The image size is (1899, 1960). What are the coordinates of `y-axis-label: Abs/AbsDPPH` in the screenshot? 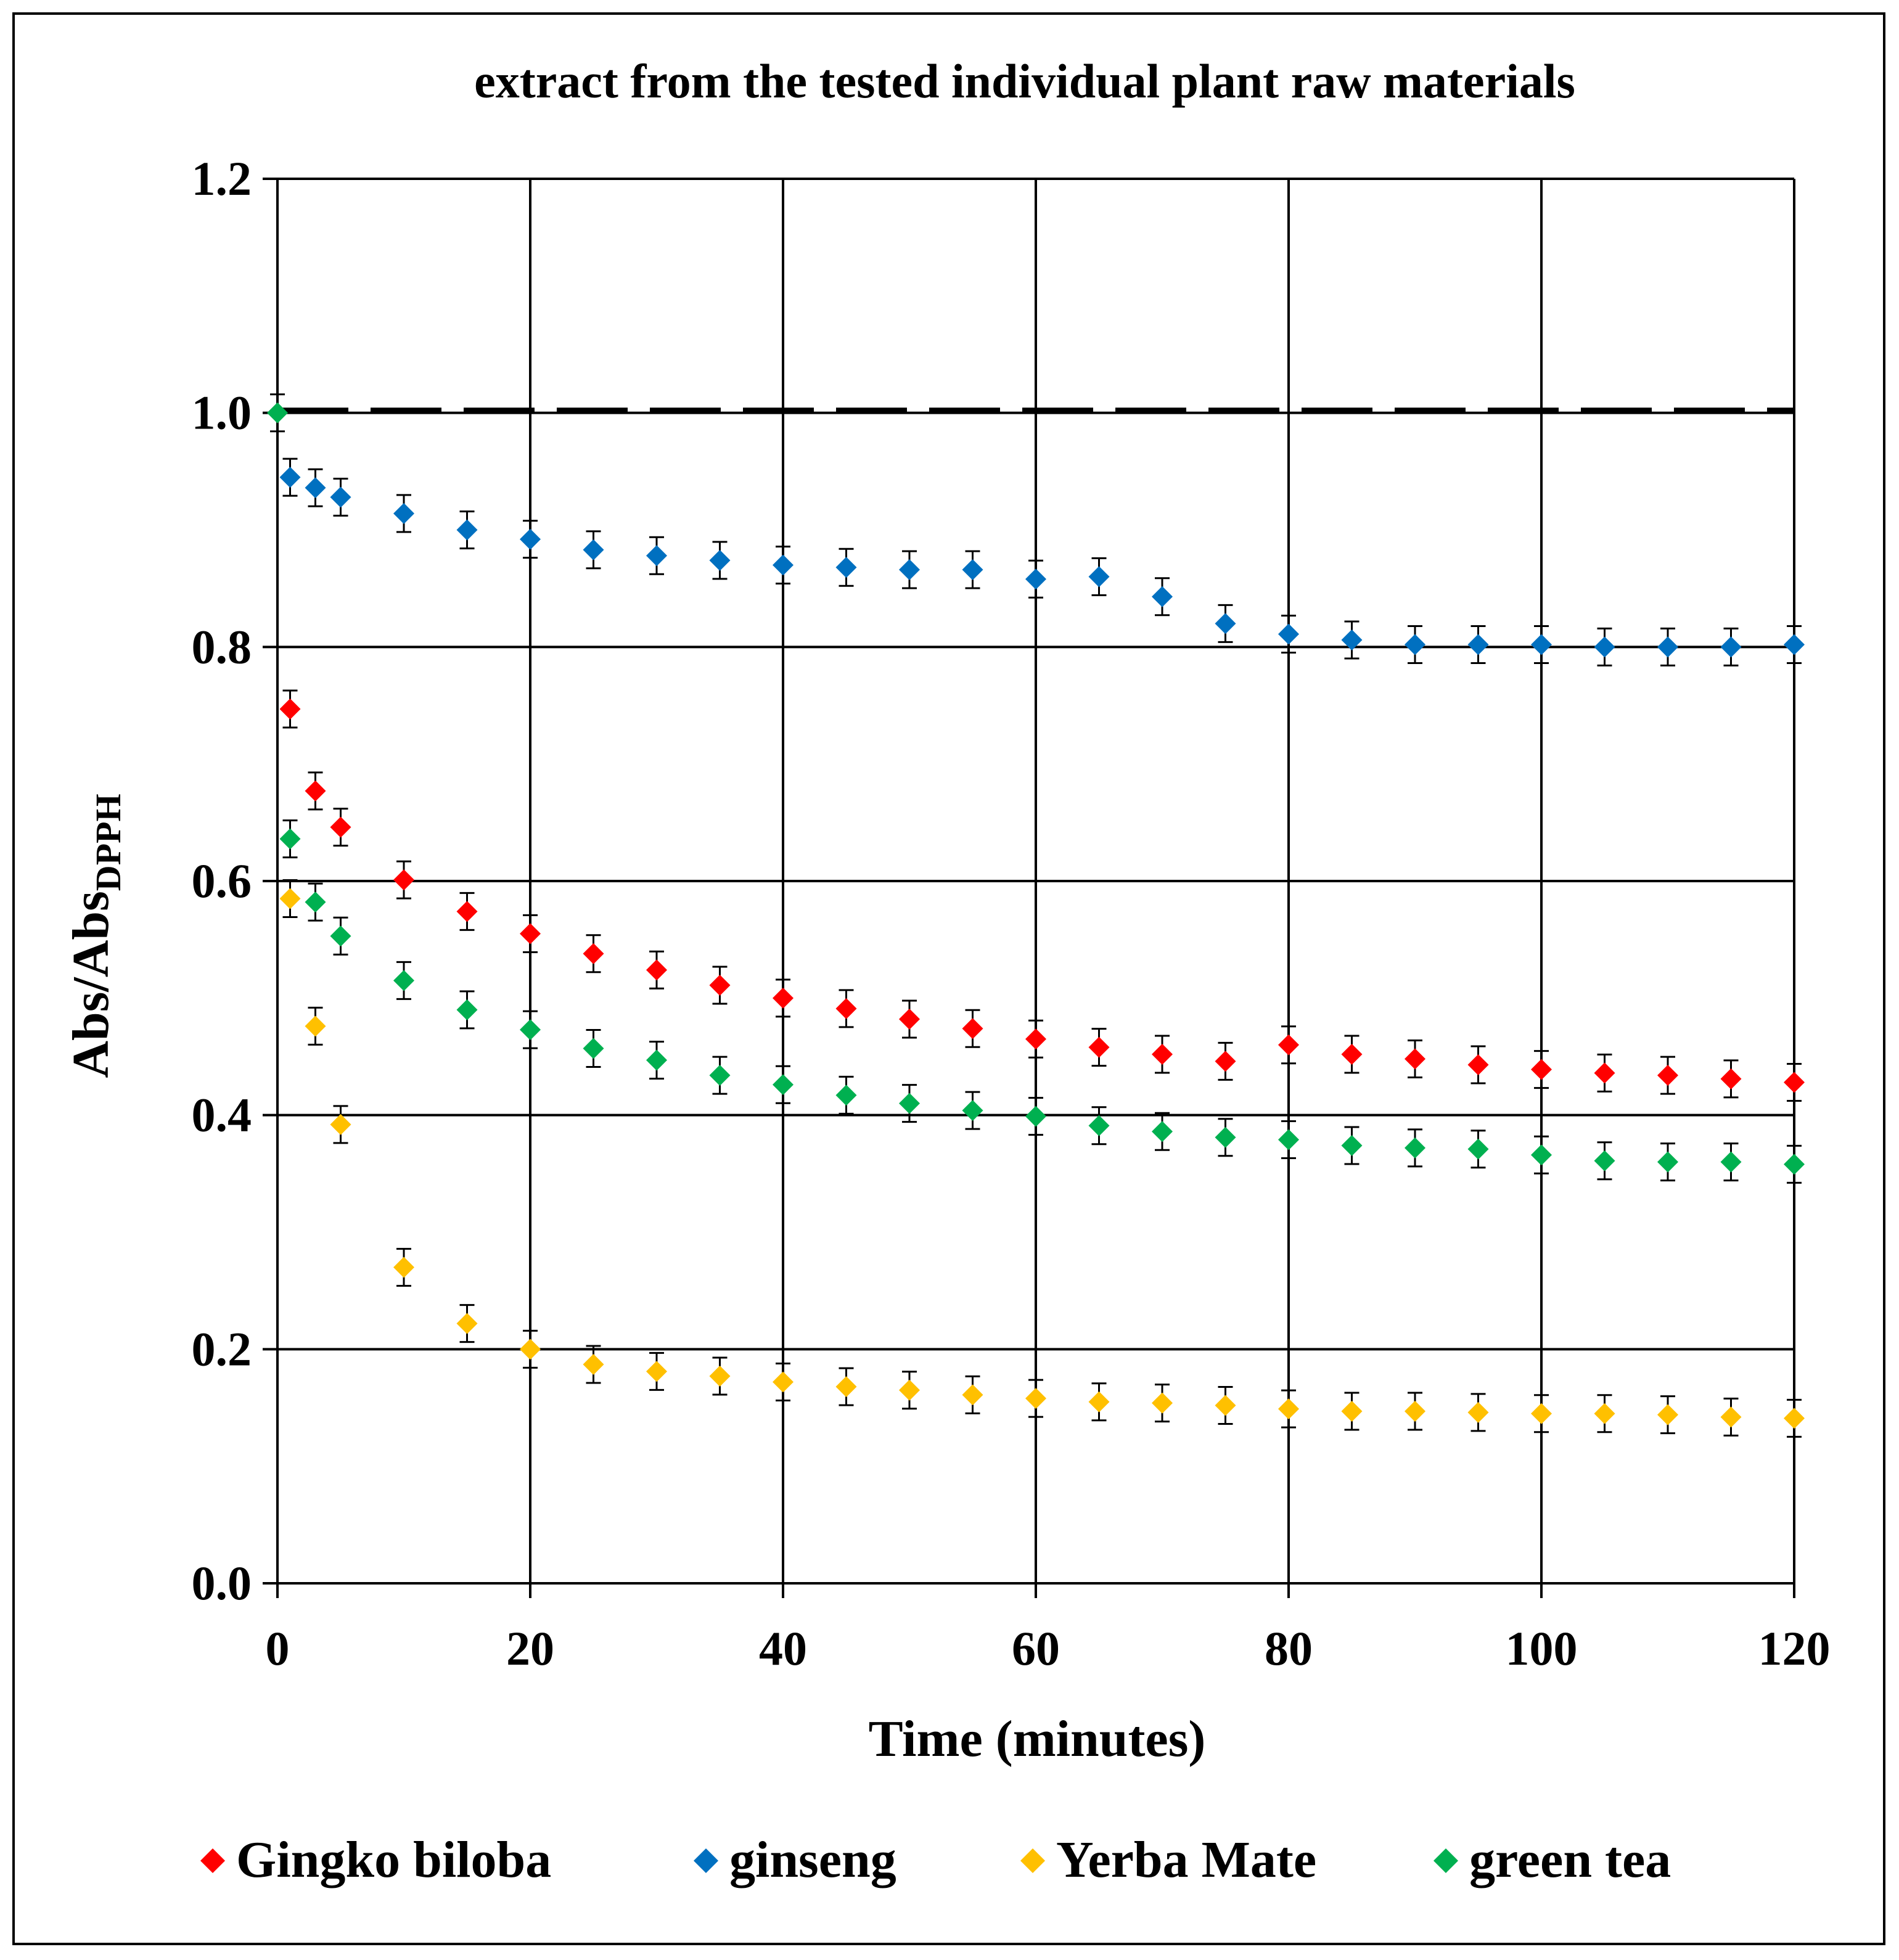 It's located at (95, 935).